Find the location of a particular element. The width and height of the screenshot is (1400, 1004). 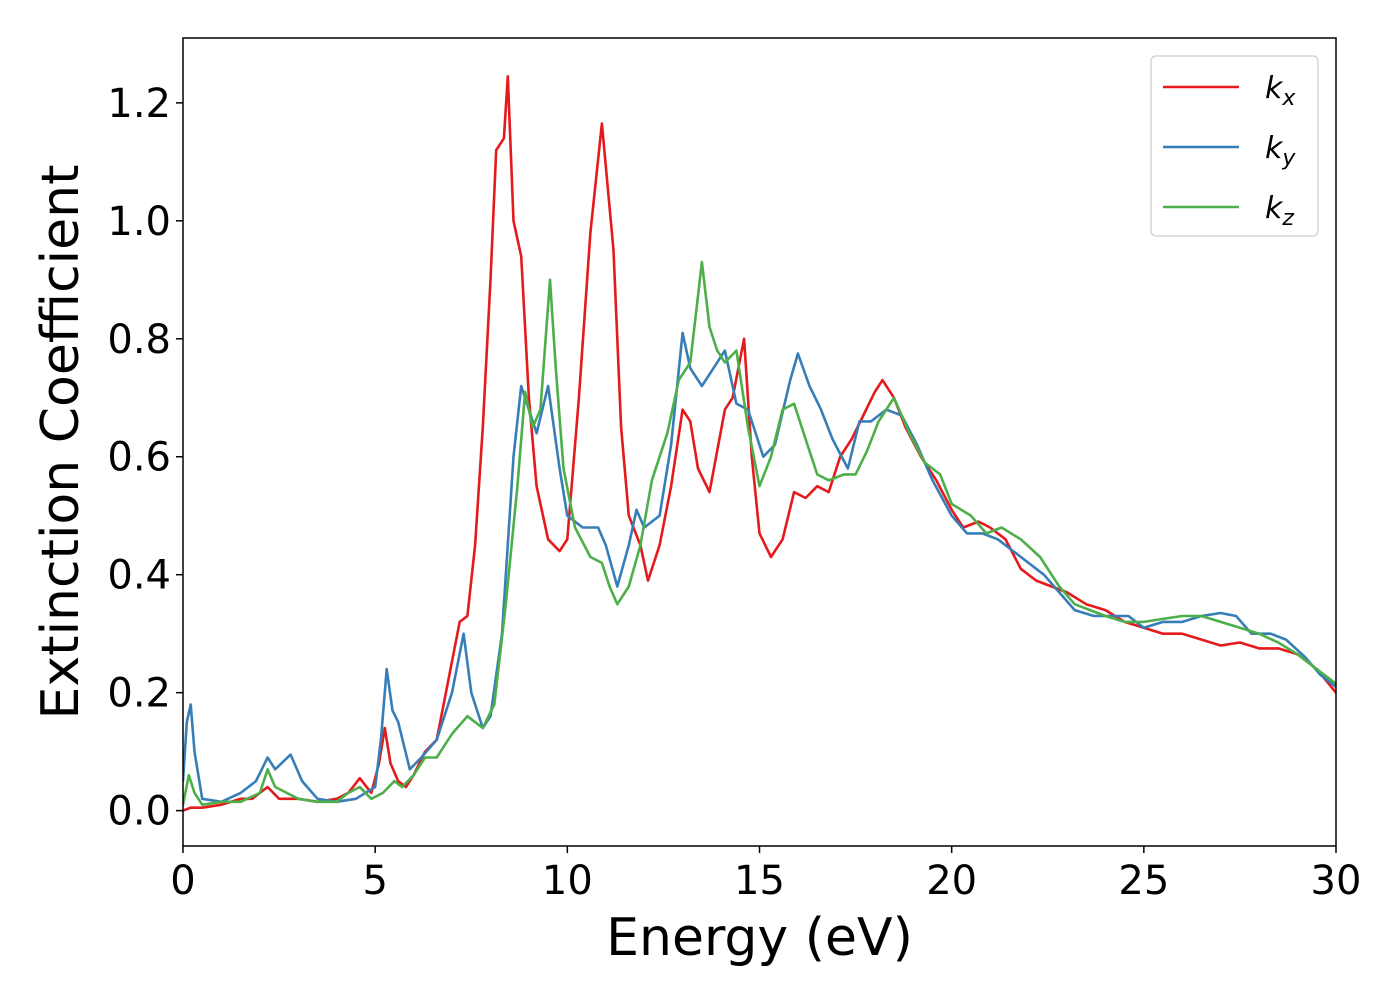

legend-label: kz is located at coordinates (1279, 211).